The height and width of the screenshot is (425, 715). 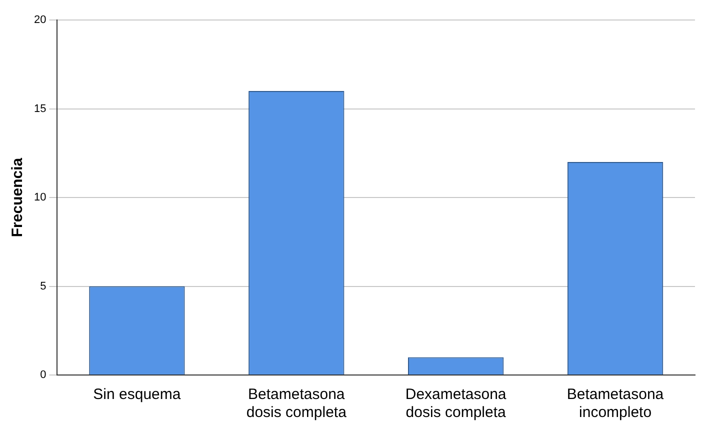 What do you see at coordinates (40, 198) in the screenshot?
I see `y-tick-label: 10` at bounding box center [40, 198].